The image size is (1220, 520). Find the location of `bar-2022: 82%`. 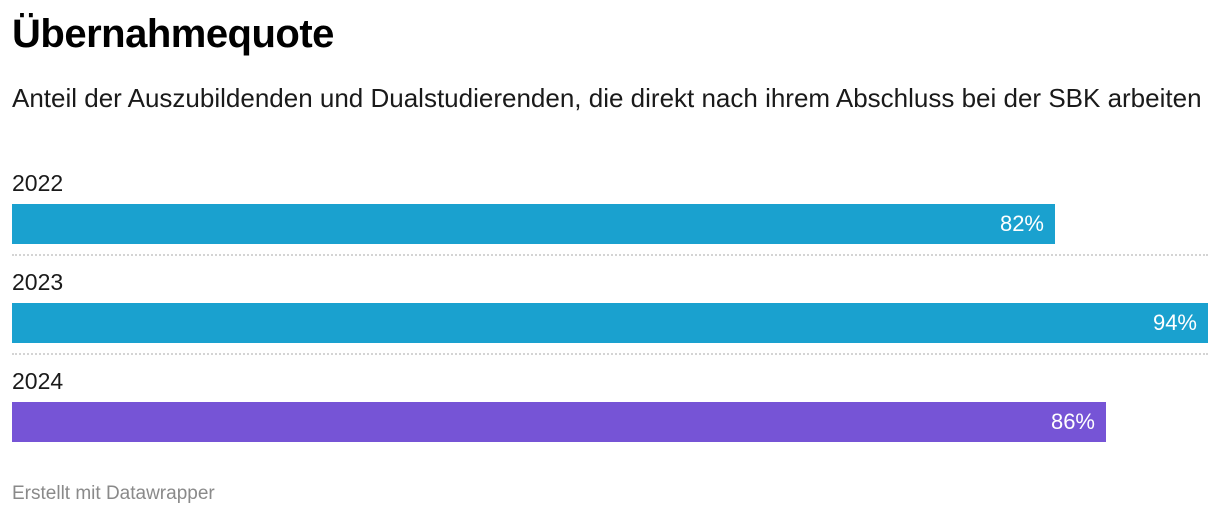

bar-2022: 82% is located at coordinates (533, 224).